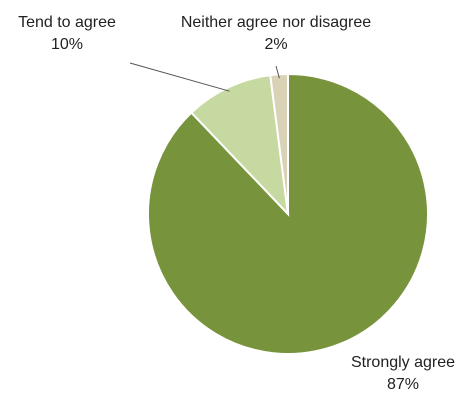  Describe the element at coordinates (403, 362) in the screenshot. I see `label-strongly-agree-name: Strongly agree` at that location.